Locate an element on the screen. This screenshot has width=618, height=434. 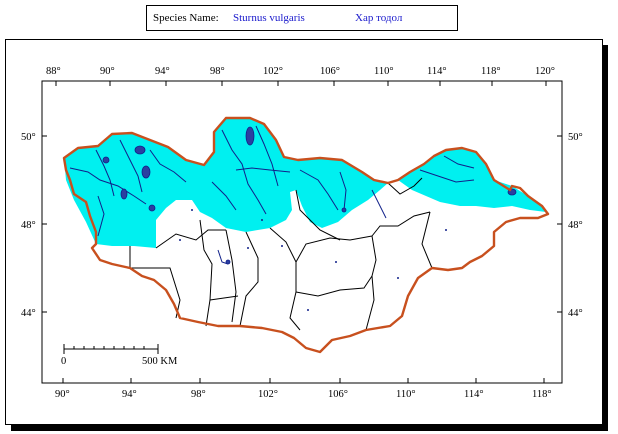
lon-label-top: 120° is located at coordinates (545, 71).